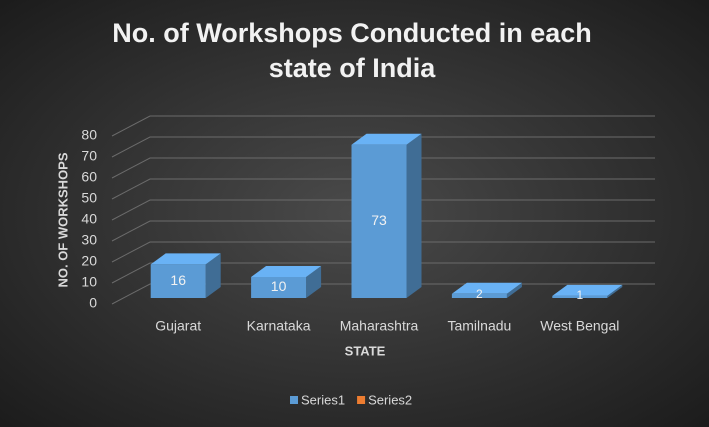 The width and height of the screenshot is (709, 427). I want to click on data-label: 16, so click(178, 280).